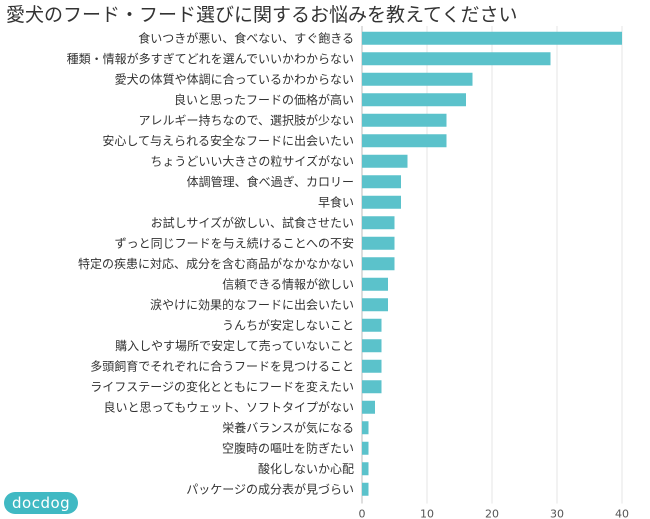 The image size is (650, 519). What do you see at coordinates (246, 119) in the screenshot?
I see `category-label: アレルギー持ちなので、選択肢が少ない` at bounding box center [246, 119].